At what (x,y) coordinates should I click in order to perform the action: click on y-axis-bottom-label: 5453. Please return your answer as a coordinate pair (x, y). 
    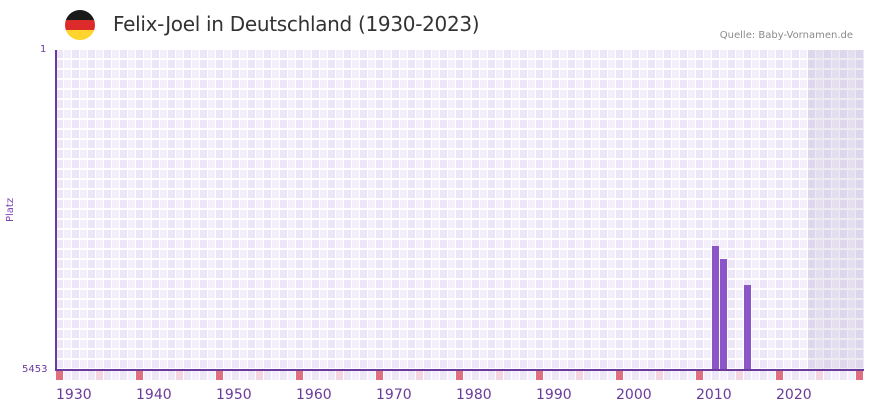
    Looking at the image, I should click on (35, 369).